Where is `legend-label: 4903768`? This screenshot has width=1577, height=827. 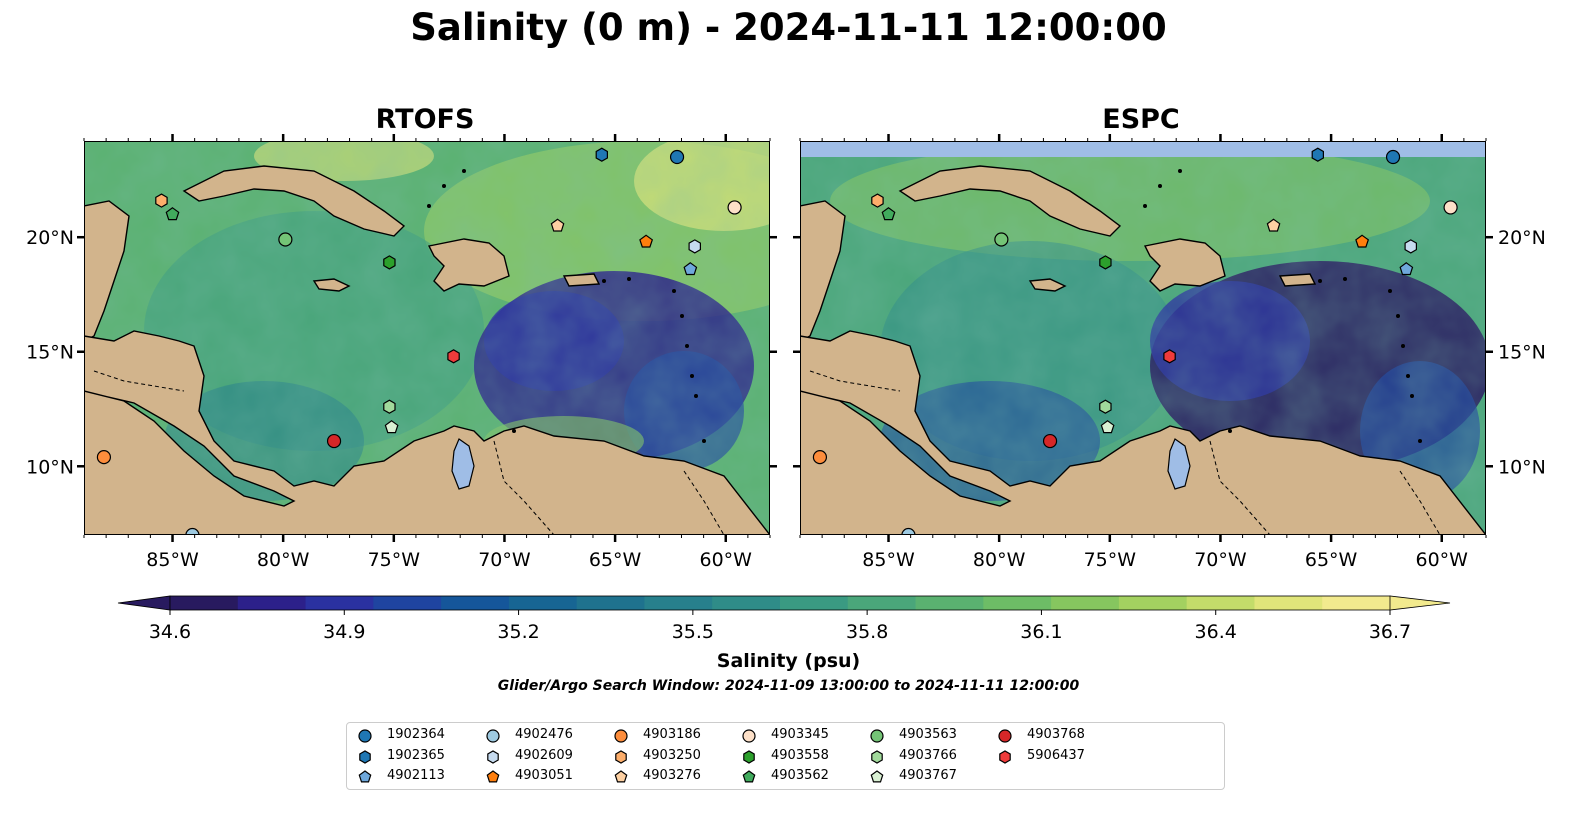
legend-label: 4903768 is located at coordinates (1056, 734).